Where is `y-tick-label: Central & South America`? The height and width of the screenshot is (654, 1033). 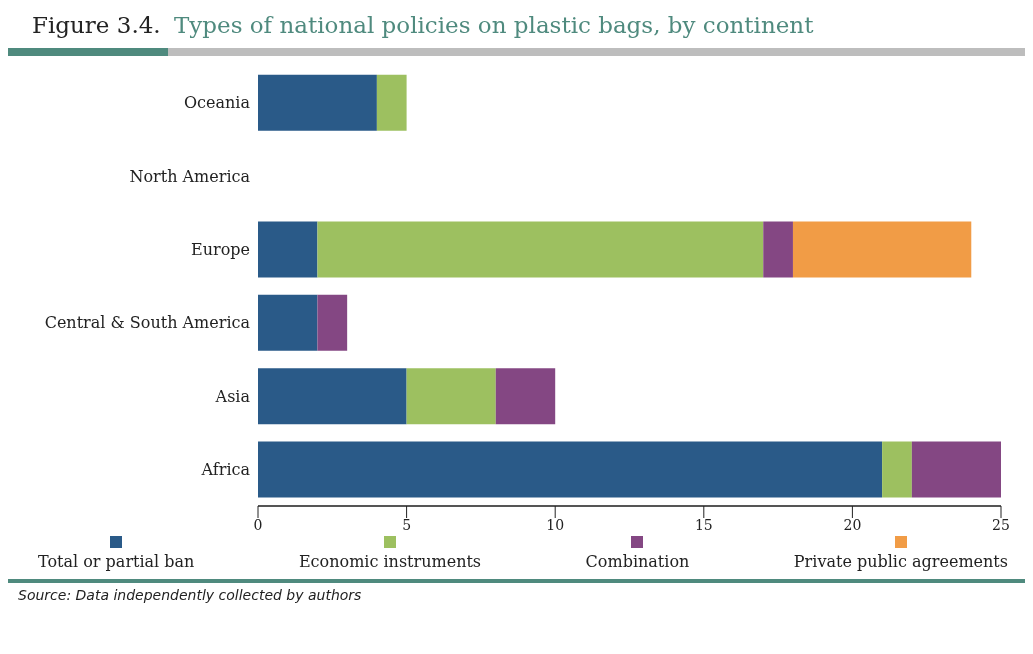 y-tick-label: Central & South America is located at coordinates (147, 323).